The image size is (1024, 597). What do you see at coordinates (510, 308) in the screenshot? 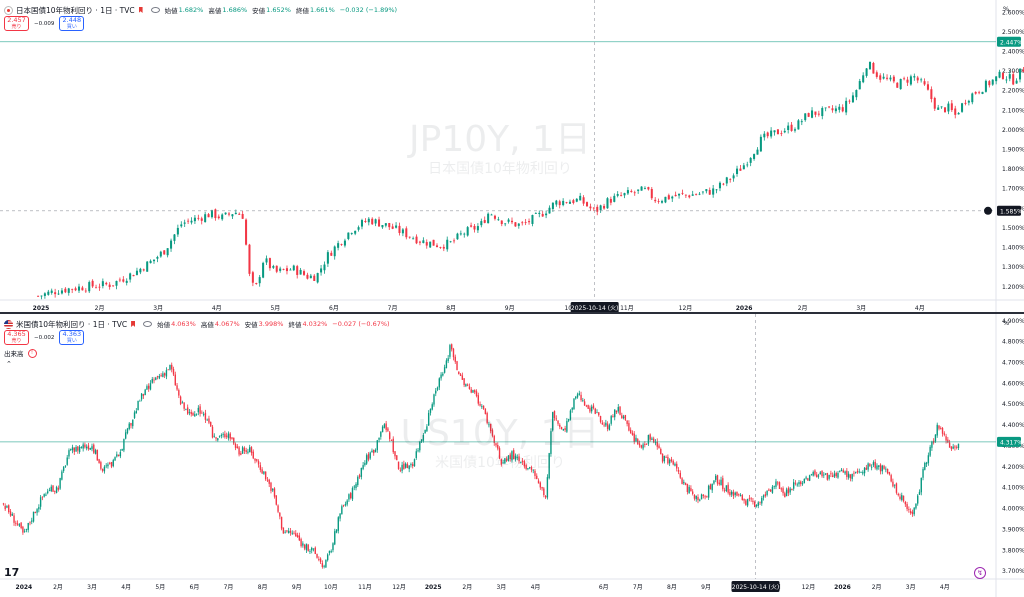
I see `x-tick-label: 9月` at bounding box center [510, 308].